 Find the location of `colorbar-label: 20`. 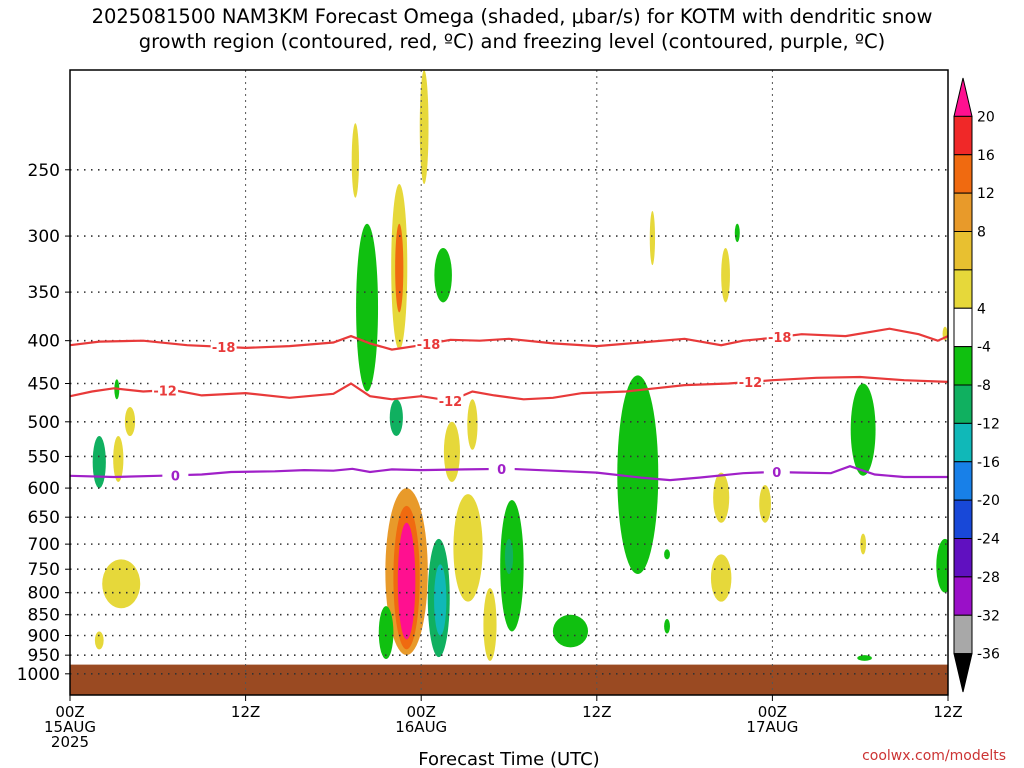

colorbar-label: 20 is located at coordinates (986, 117).